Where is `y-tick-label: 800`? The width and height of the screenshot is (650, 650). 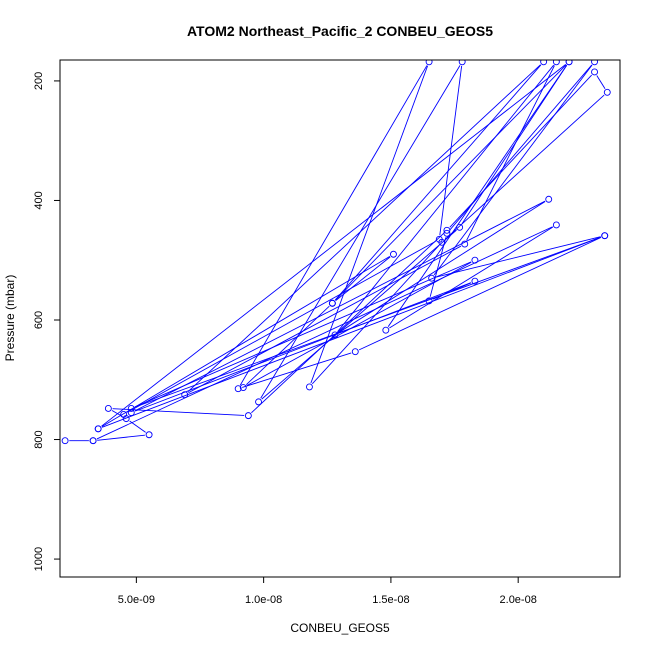
y-tick-label: 800 is located at coordinates (39, 439).